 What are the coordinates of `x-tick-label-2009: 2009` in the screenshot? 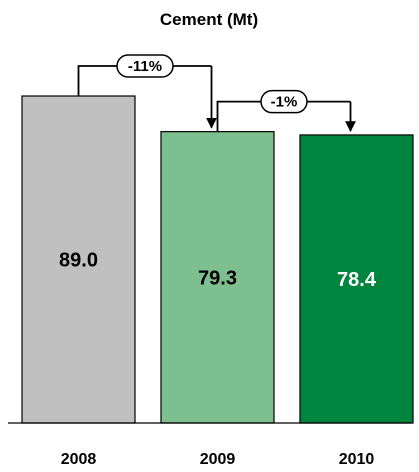 It's located at (218, 459).